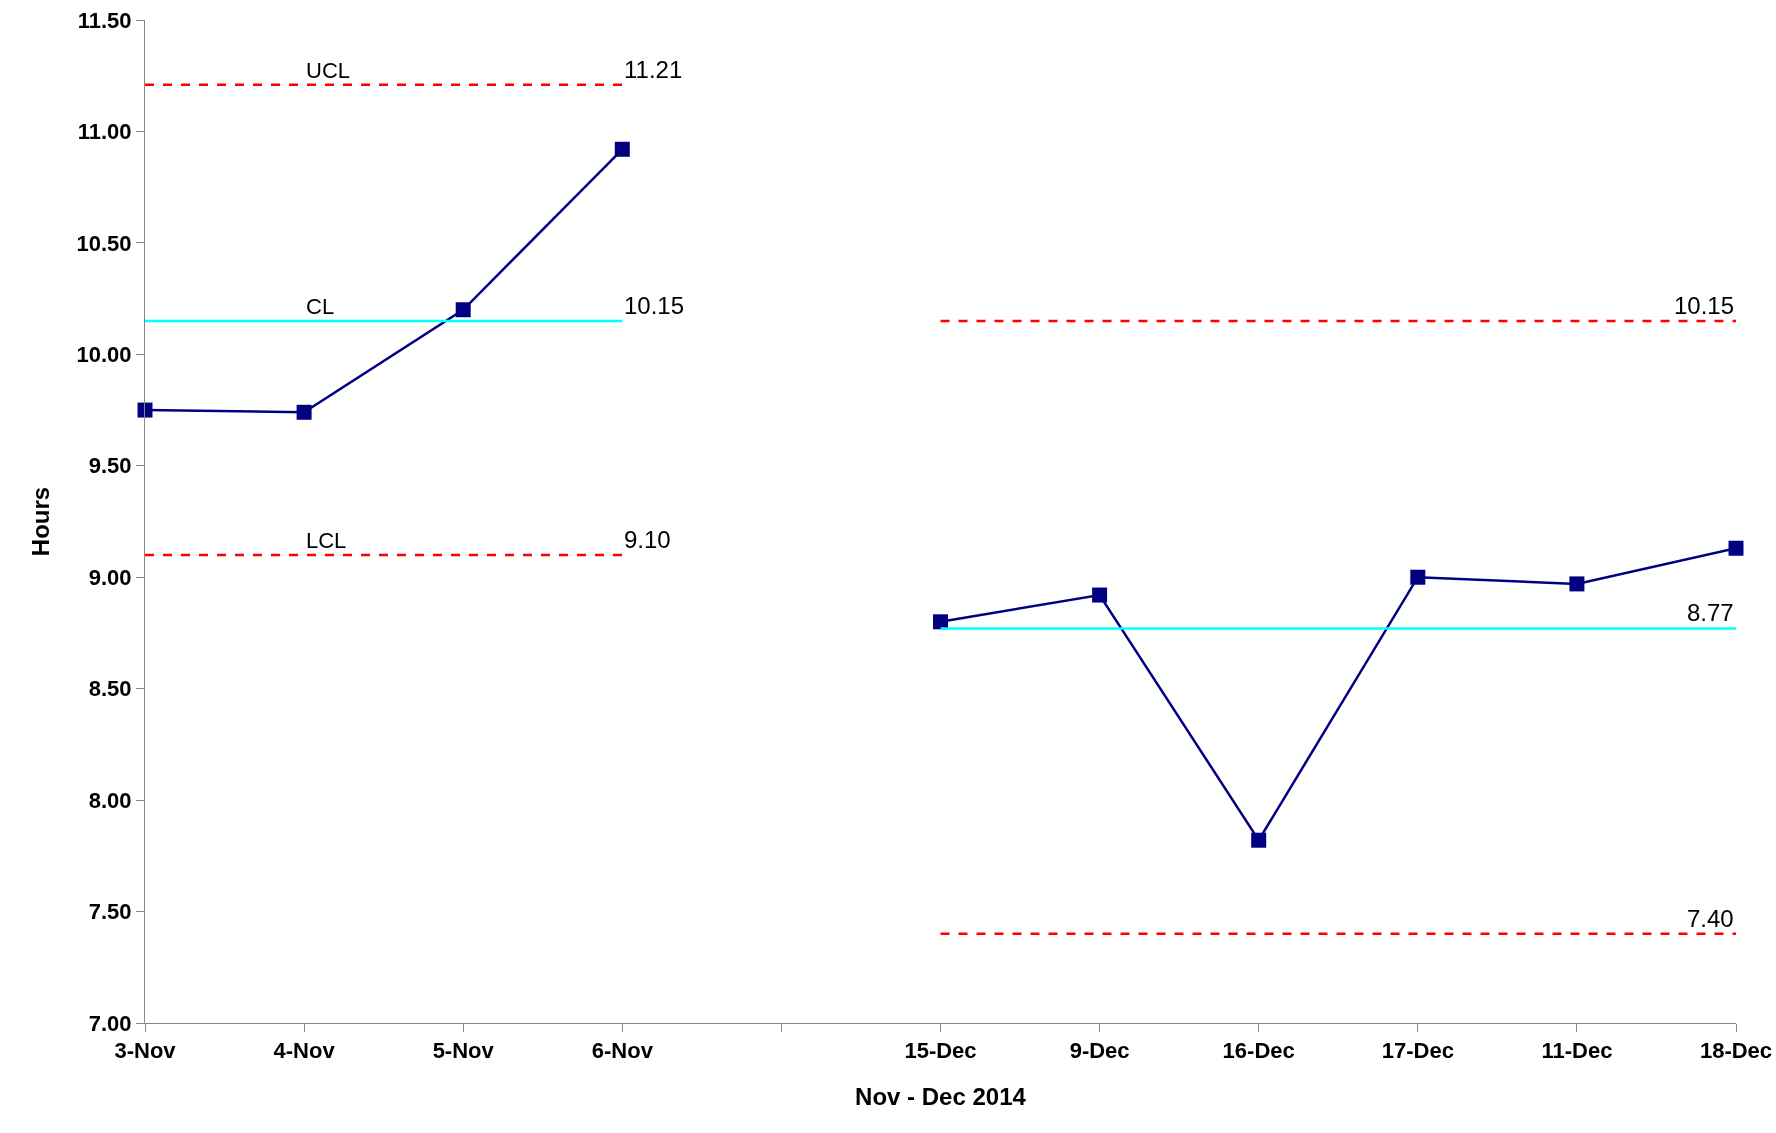 The height and width of the screenshot is (1133, 1776). What do you see at coordinates (647, 539) in the screenshot?
I see `data-label: 9.10` at bounding box center [647, 539].